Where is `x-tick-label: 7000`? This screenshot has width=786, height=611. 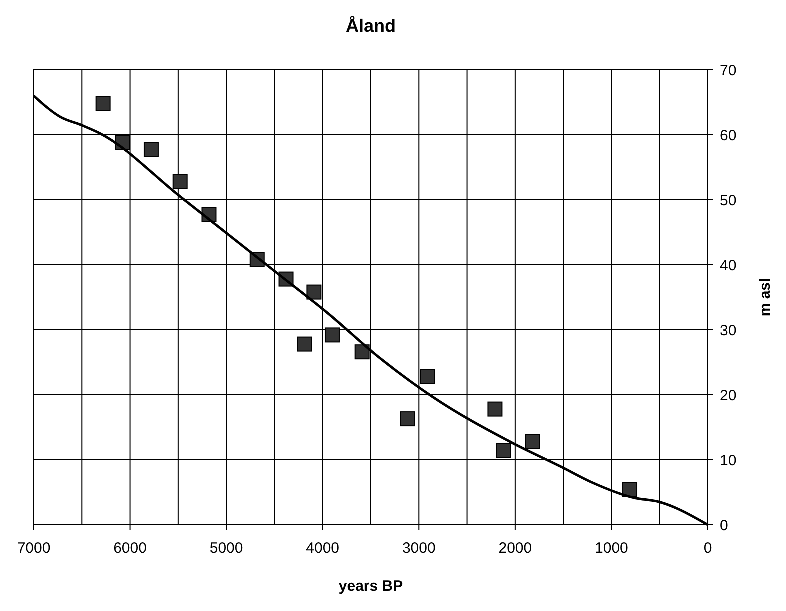 x-tick-label: 7000 is located at coordinates (34, 548).